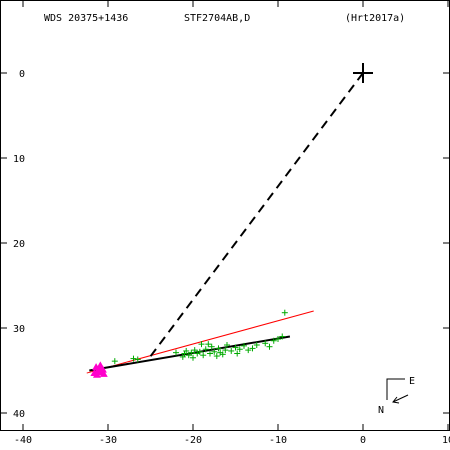 This screenshot has height=450, width=450. What do you see at coordinates (363, 440) in the screenshot?
I see `x-tick-label: 0` at bounding box center [363, 440].